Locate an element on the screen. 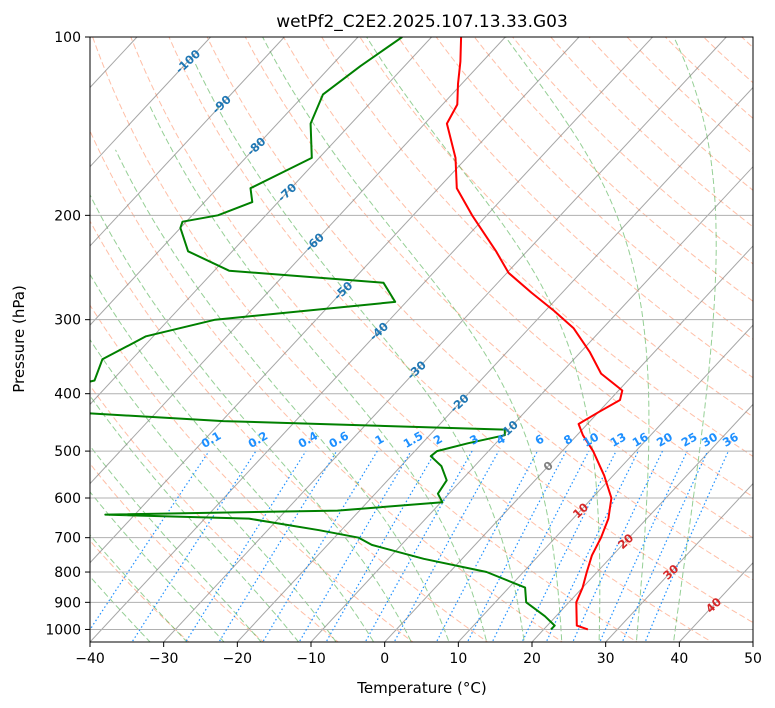 This screenshot has height=708, width=775. y-tick-label: 800 is located at coordinates (67, 573).